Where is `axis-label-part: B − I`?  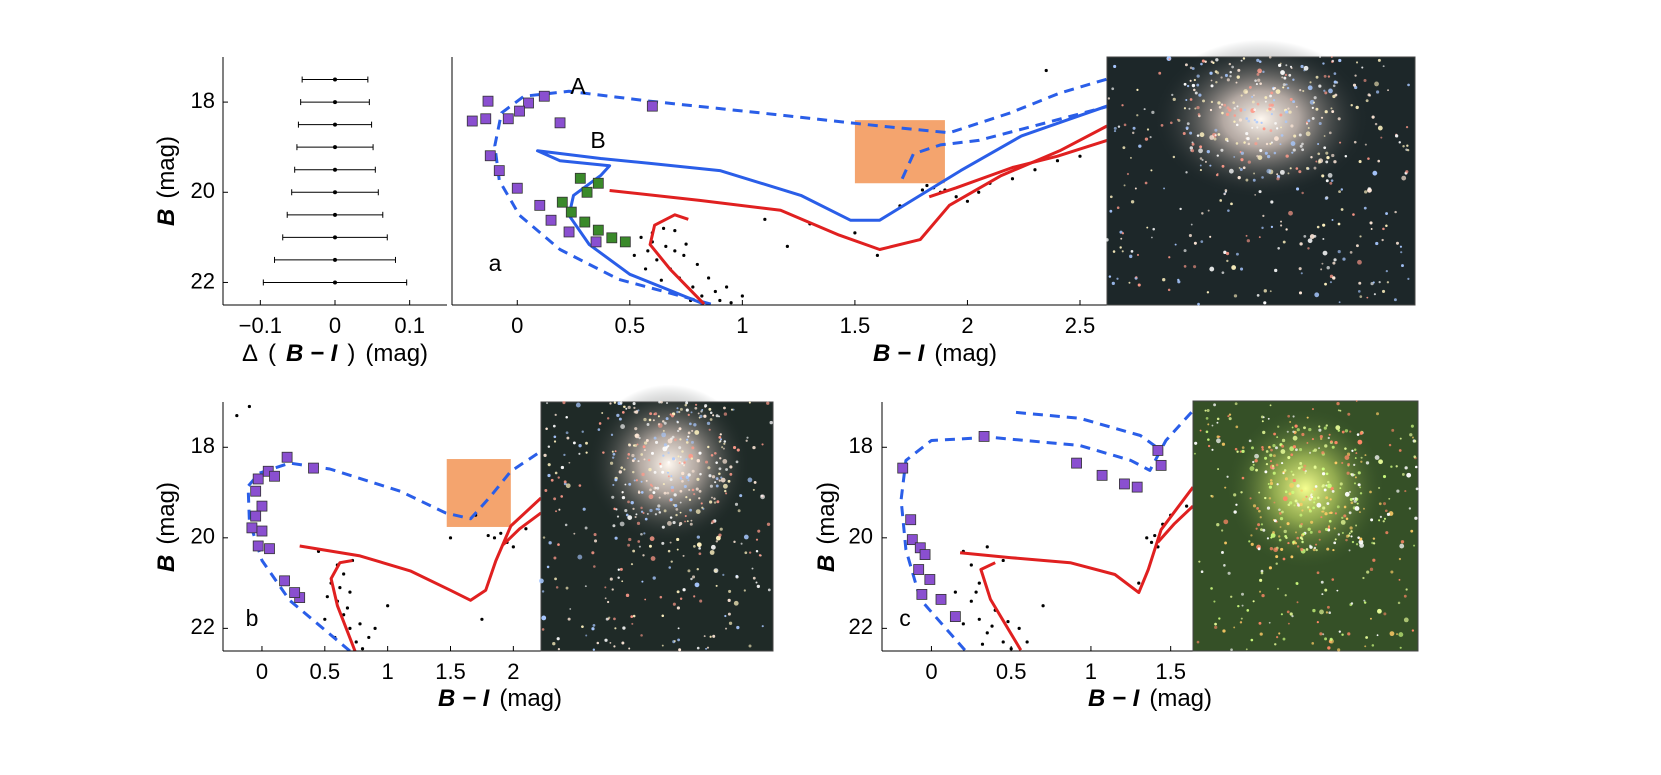
axis-label-part: B − I is located at coordinates (464, 698).